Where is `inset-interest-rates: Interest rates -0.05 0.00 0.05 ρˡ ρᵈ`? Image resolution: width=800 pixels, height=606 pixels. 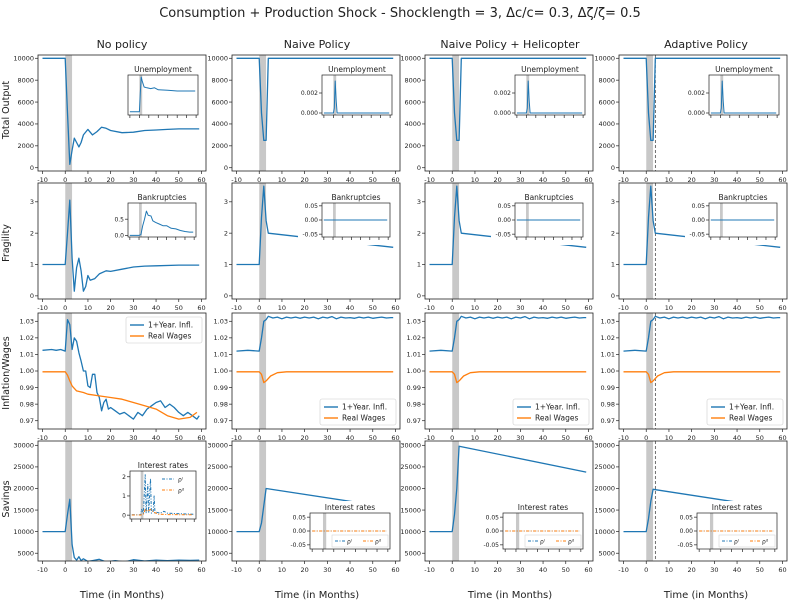 inset-interest-rates: Interest rates -0.05 0.00 0.05 ρˡ ρᵈ is located at coordinates (340, 529).